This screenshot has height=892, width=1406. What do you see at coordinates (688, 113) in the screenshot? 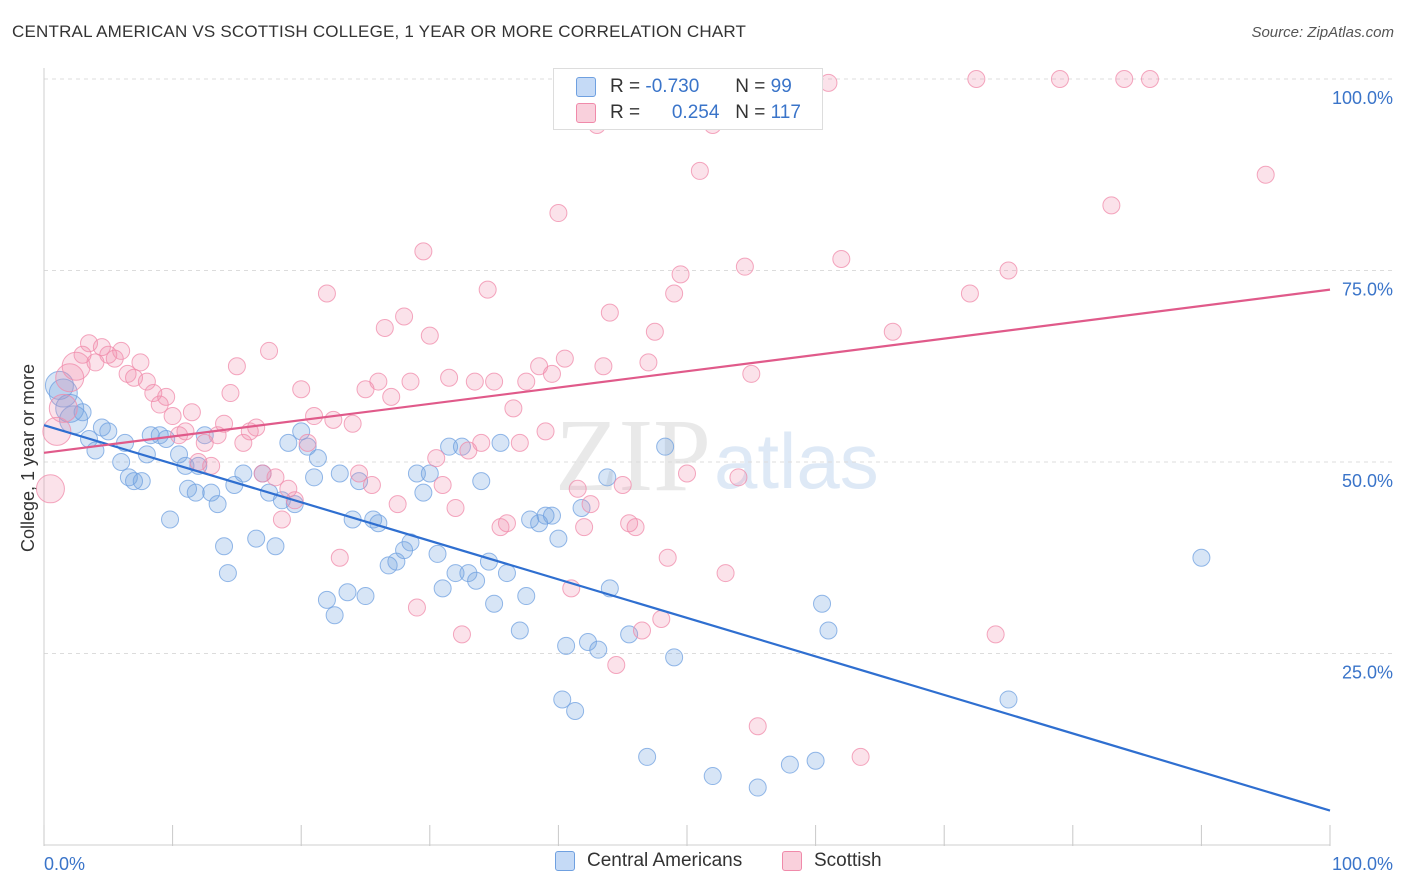
I see `legend-row-scottish: R = 0.254 N = 117` at bounding box center [688, 113].